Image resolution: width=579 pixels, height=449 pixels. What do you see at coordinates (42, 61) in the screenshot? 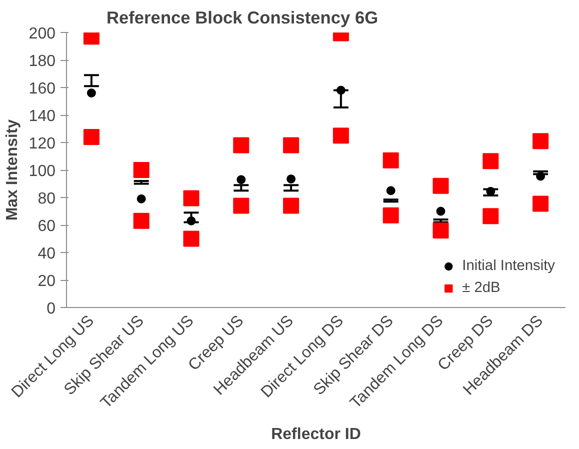
I see `y-tick-label: 180` at bounding box center [42, 61].